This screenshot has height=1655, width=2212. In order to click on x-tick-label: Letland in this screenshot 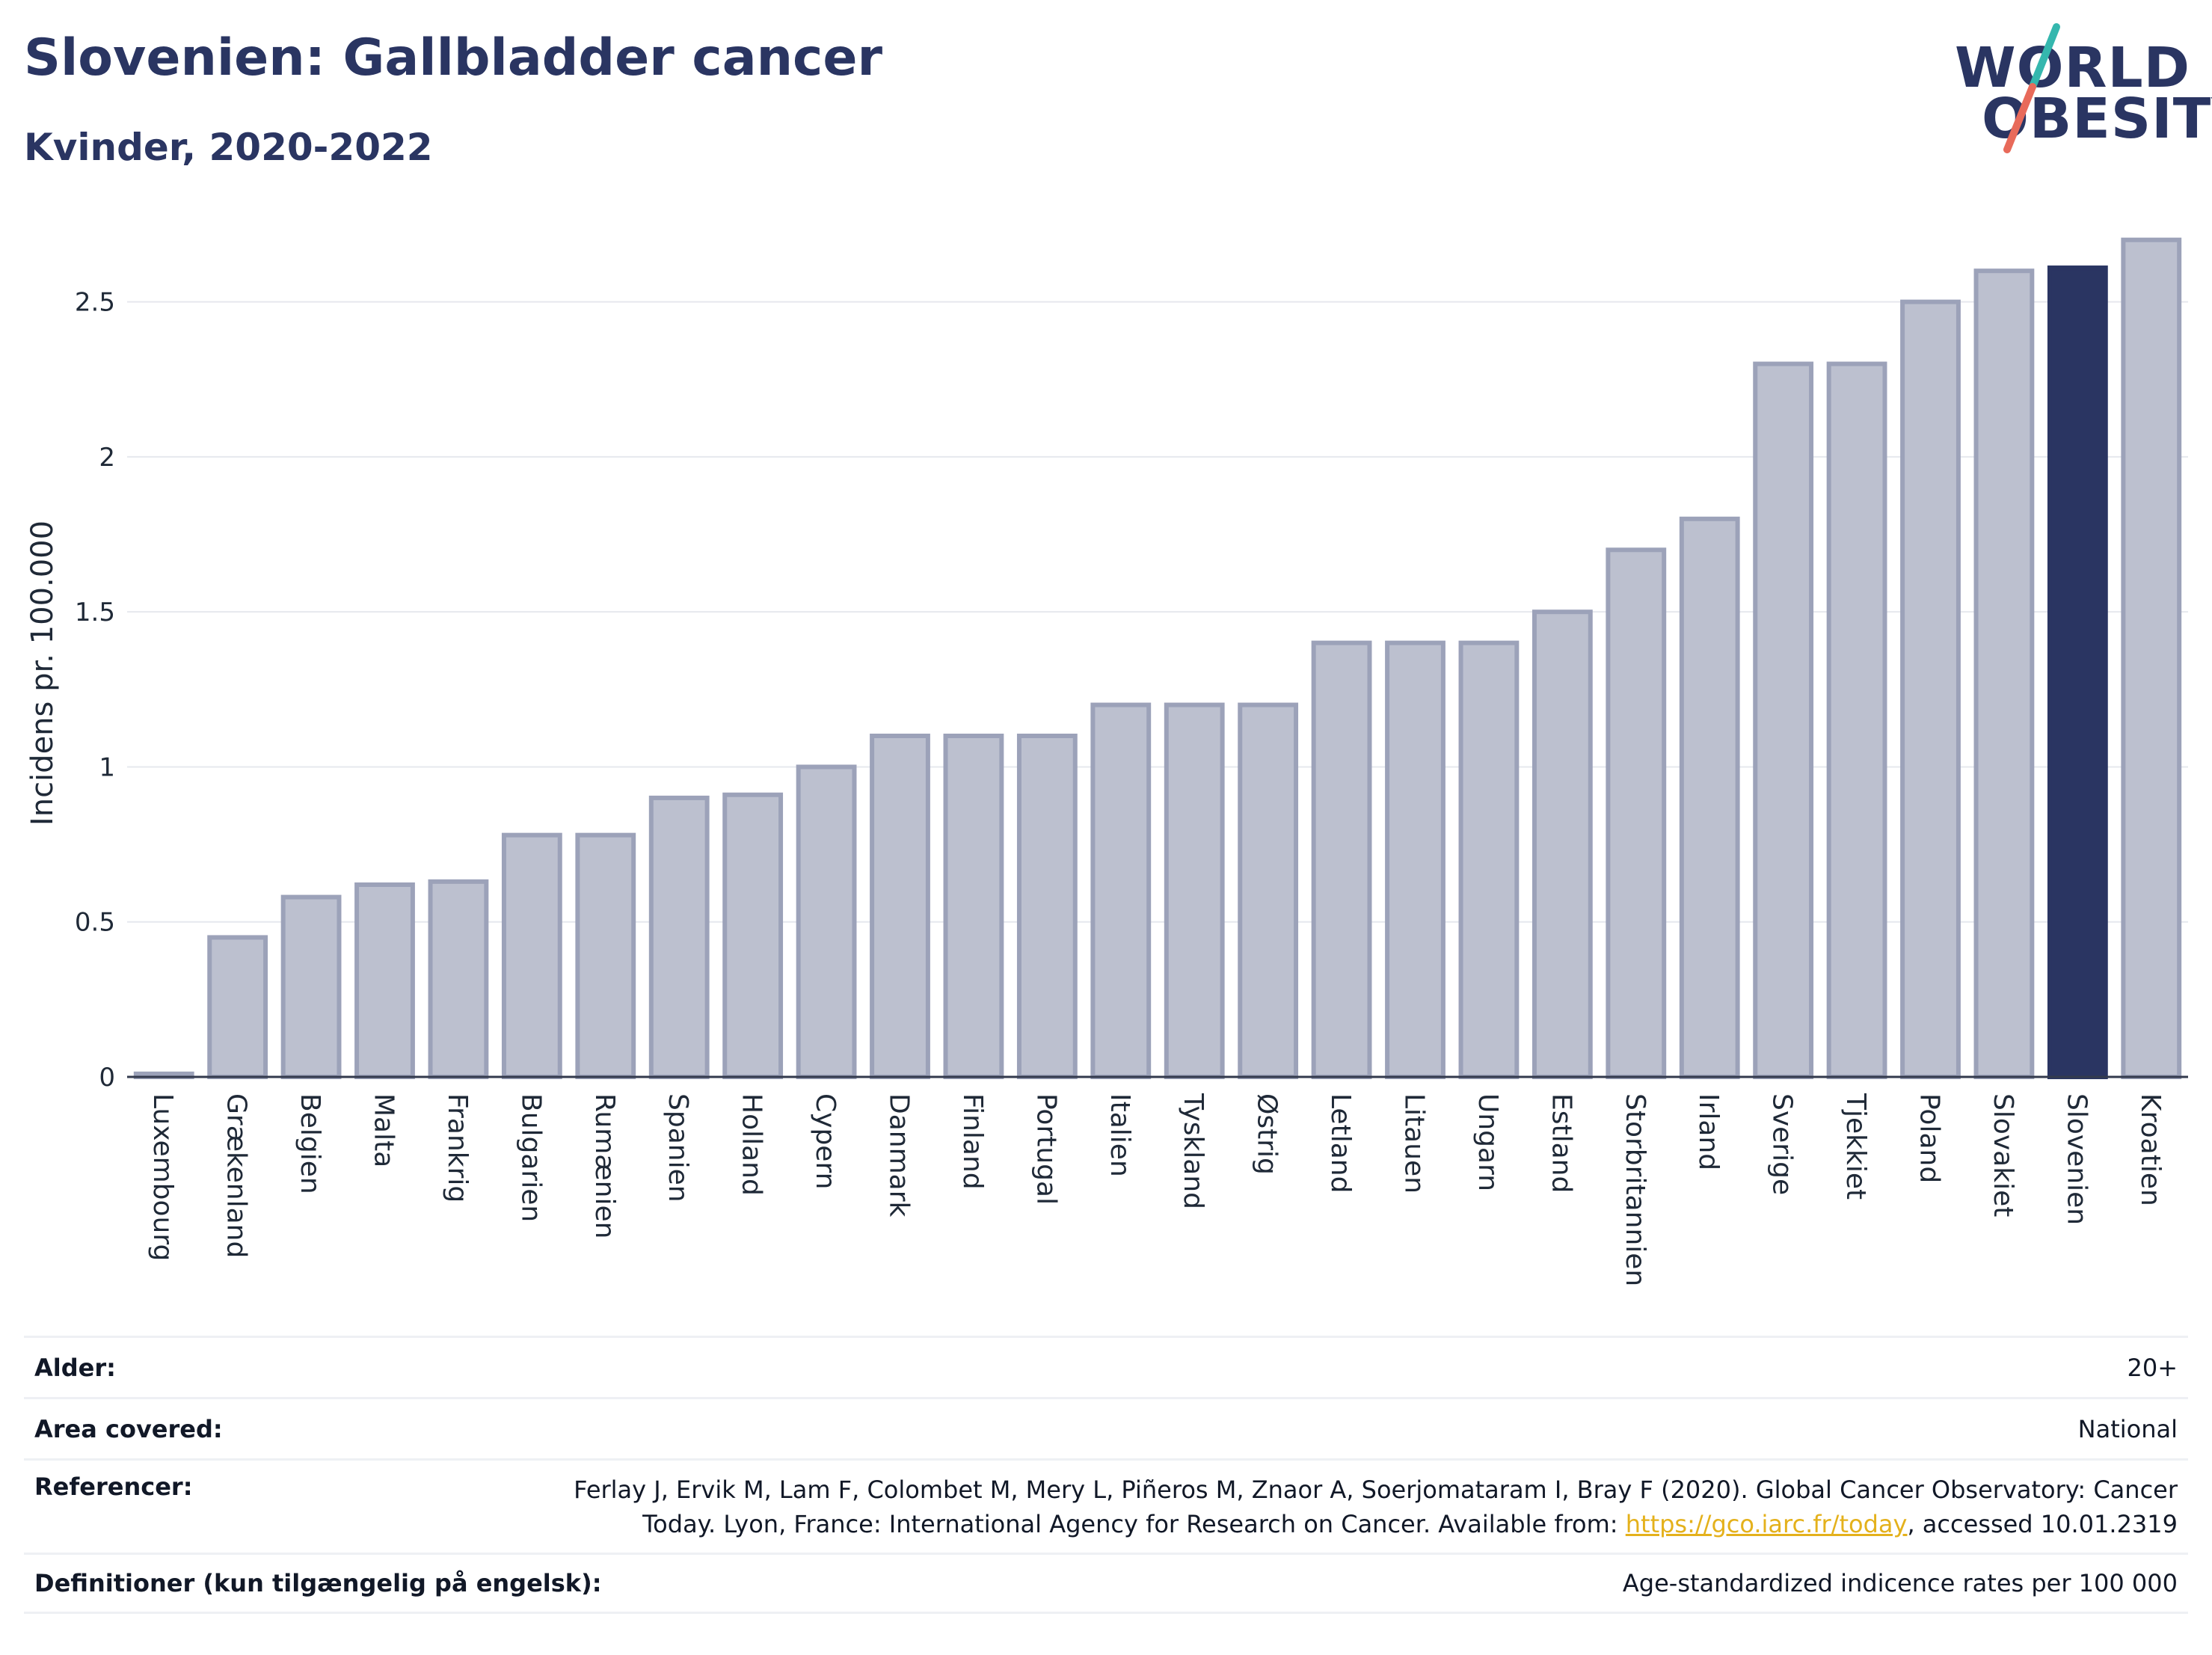, I will do `click(1340, 1143)`.